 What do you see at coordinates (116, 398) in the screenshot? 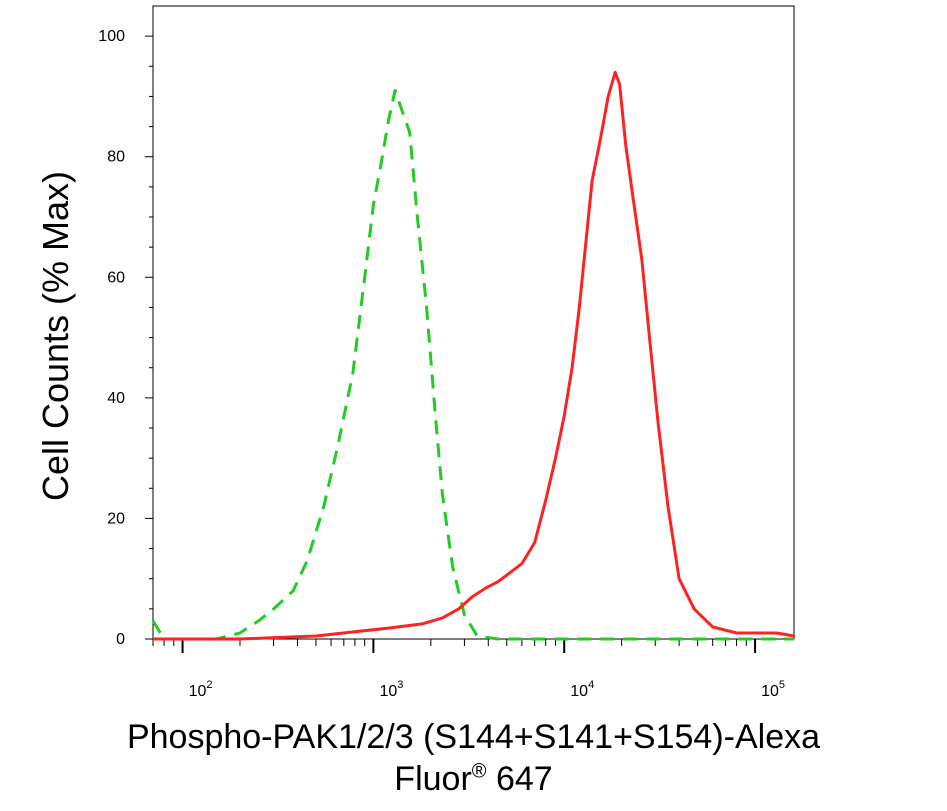
I see `y-tick-label: 40` at bounding box center [116, 398].